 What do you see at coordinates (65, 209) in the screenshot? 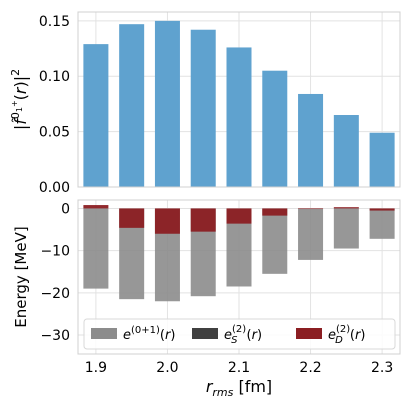
I see `bottom-y-tick-label: 0` at bounding box center [65, 209].